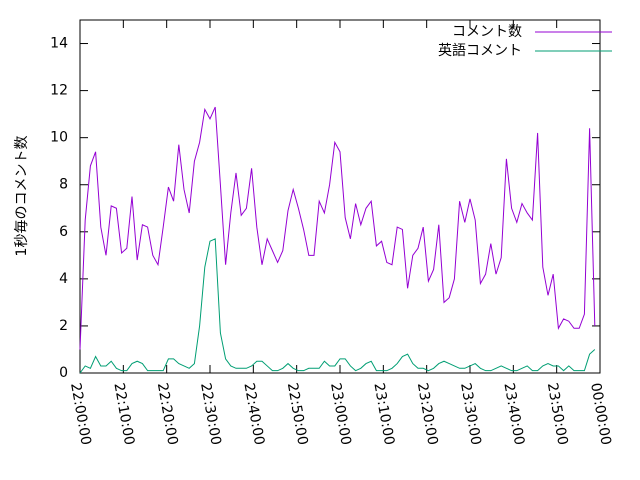 The height and width of the screenshot is (480, 640). What do you see at coordinates (123, 414) in the screenshot?
I see `x-tick-label: 22:10:00` at bounding box center [123, 414].